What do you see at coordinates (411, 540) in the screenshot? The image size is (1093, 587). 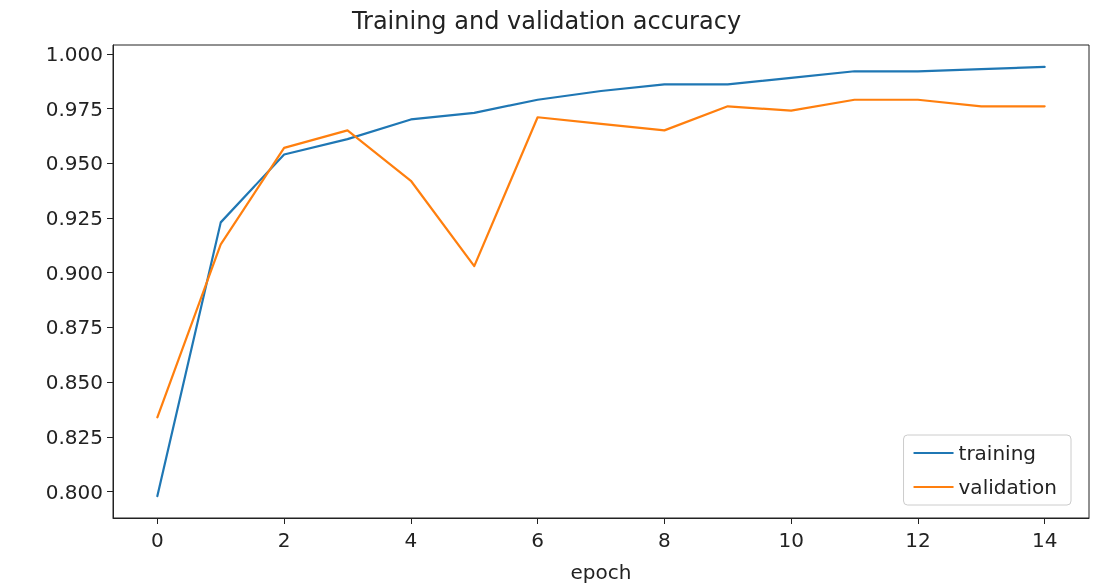 I see `x-tick-label: 4` at bounding box center [411, 540].